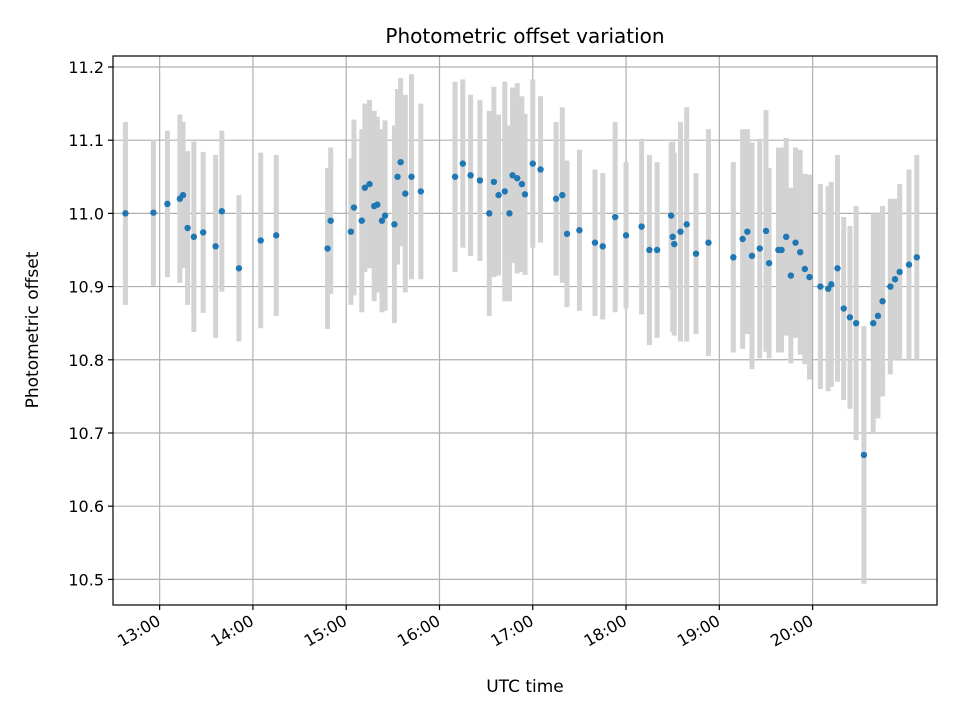 This screenshot has height=720, width=960. Describe the element at coordinates (86, 67) in the screenshot. I see `y-tick-label: 11.2` at that location.